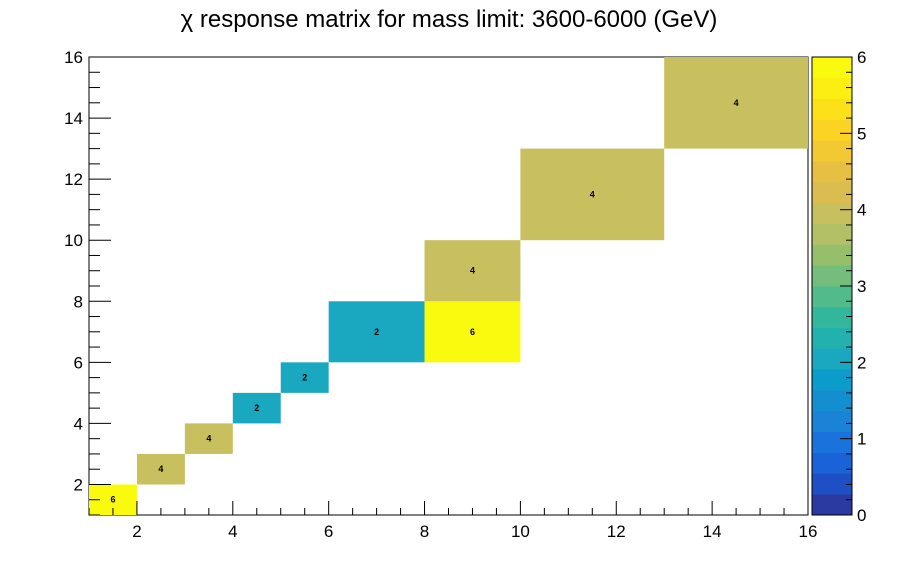  I want to click on x-tick-label: 12, so click(616, 531).